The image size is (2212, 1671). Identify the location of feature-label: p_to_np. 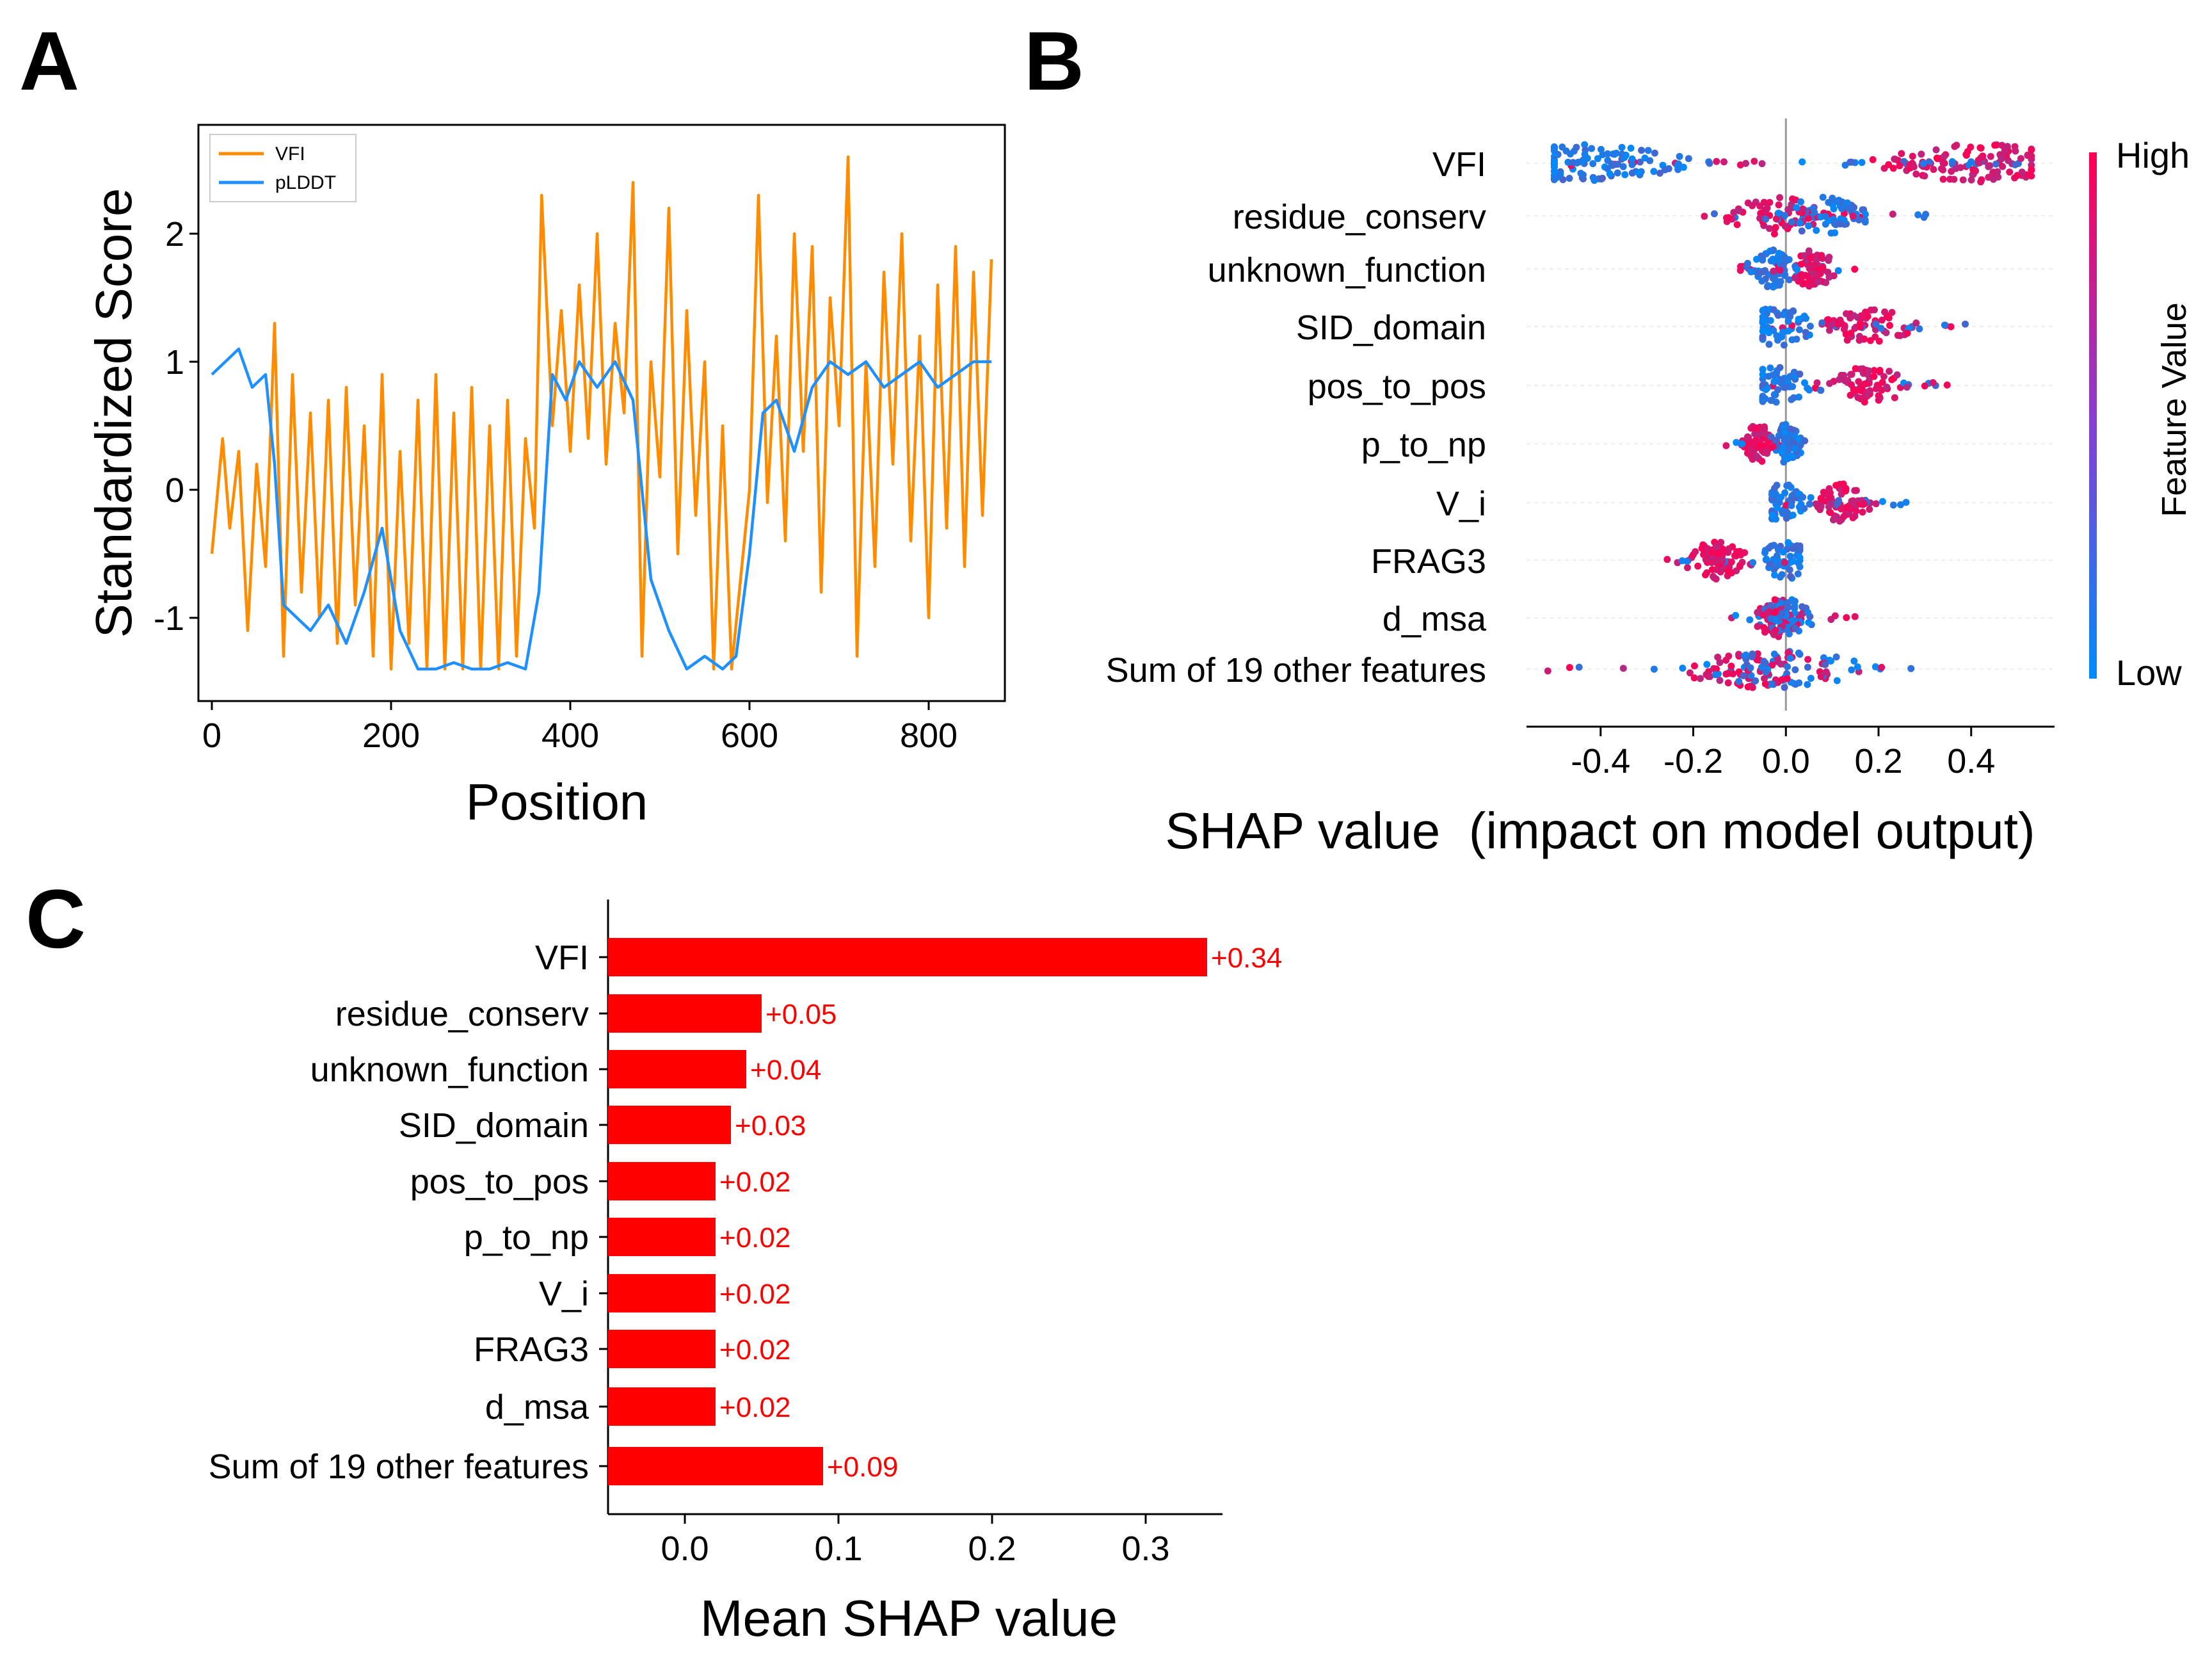
(1423, 445).